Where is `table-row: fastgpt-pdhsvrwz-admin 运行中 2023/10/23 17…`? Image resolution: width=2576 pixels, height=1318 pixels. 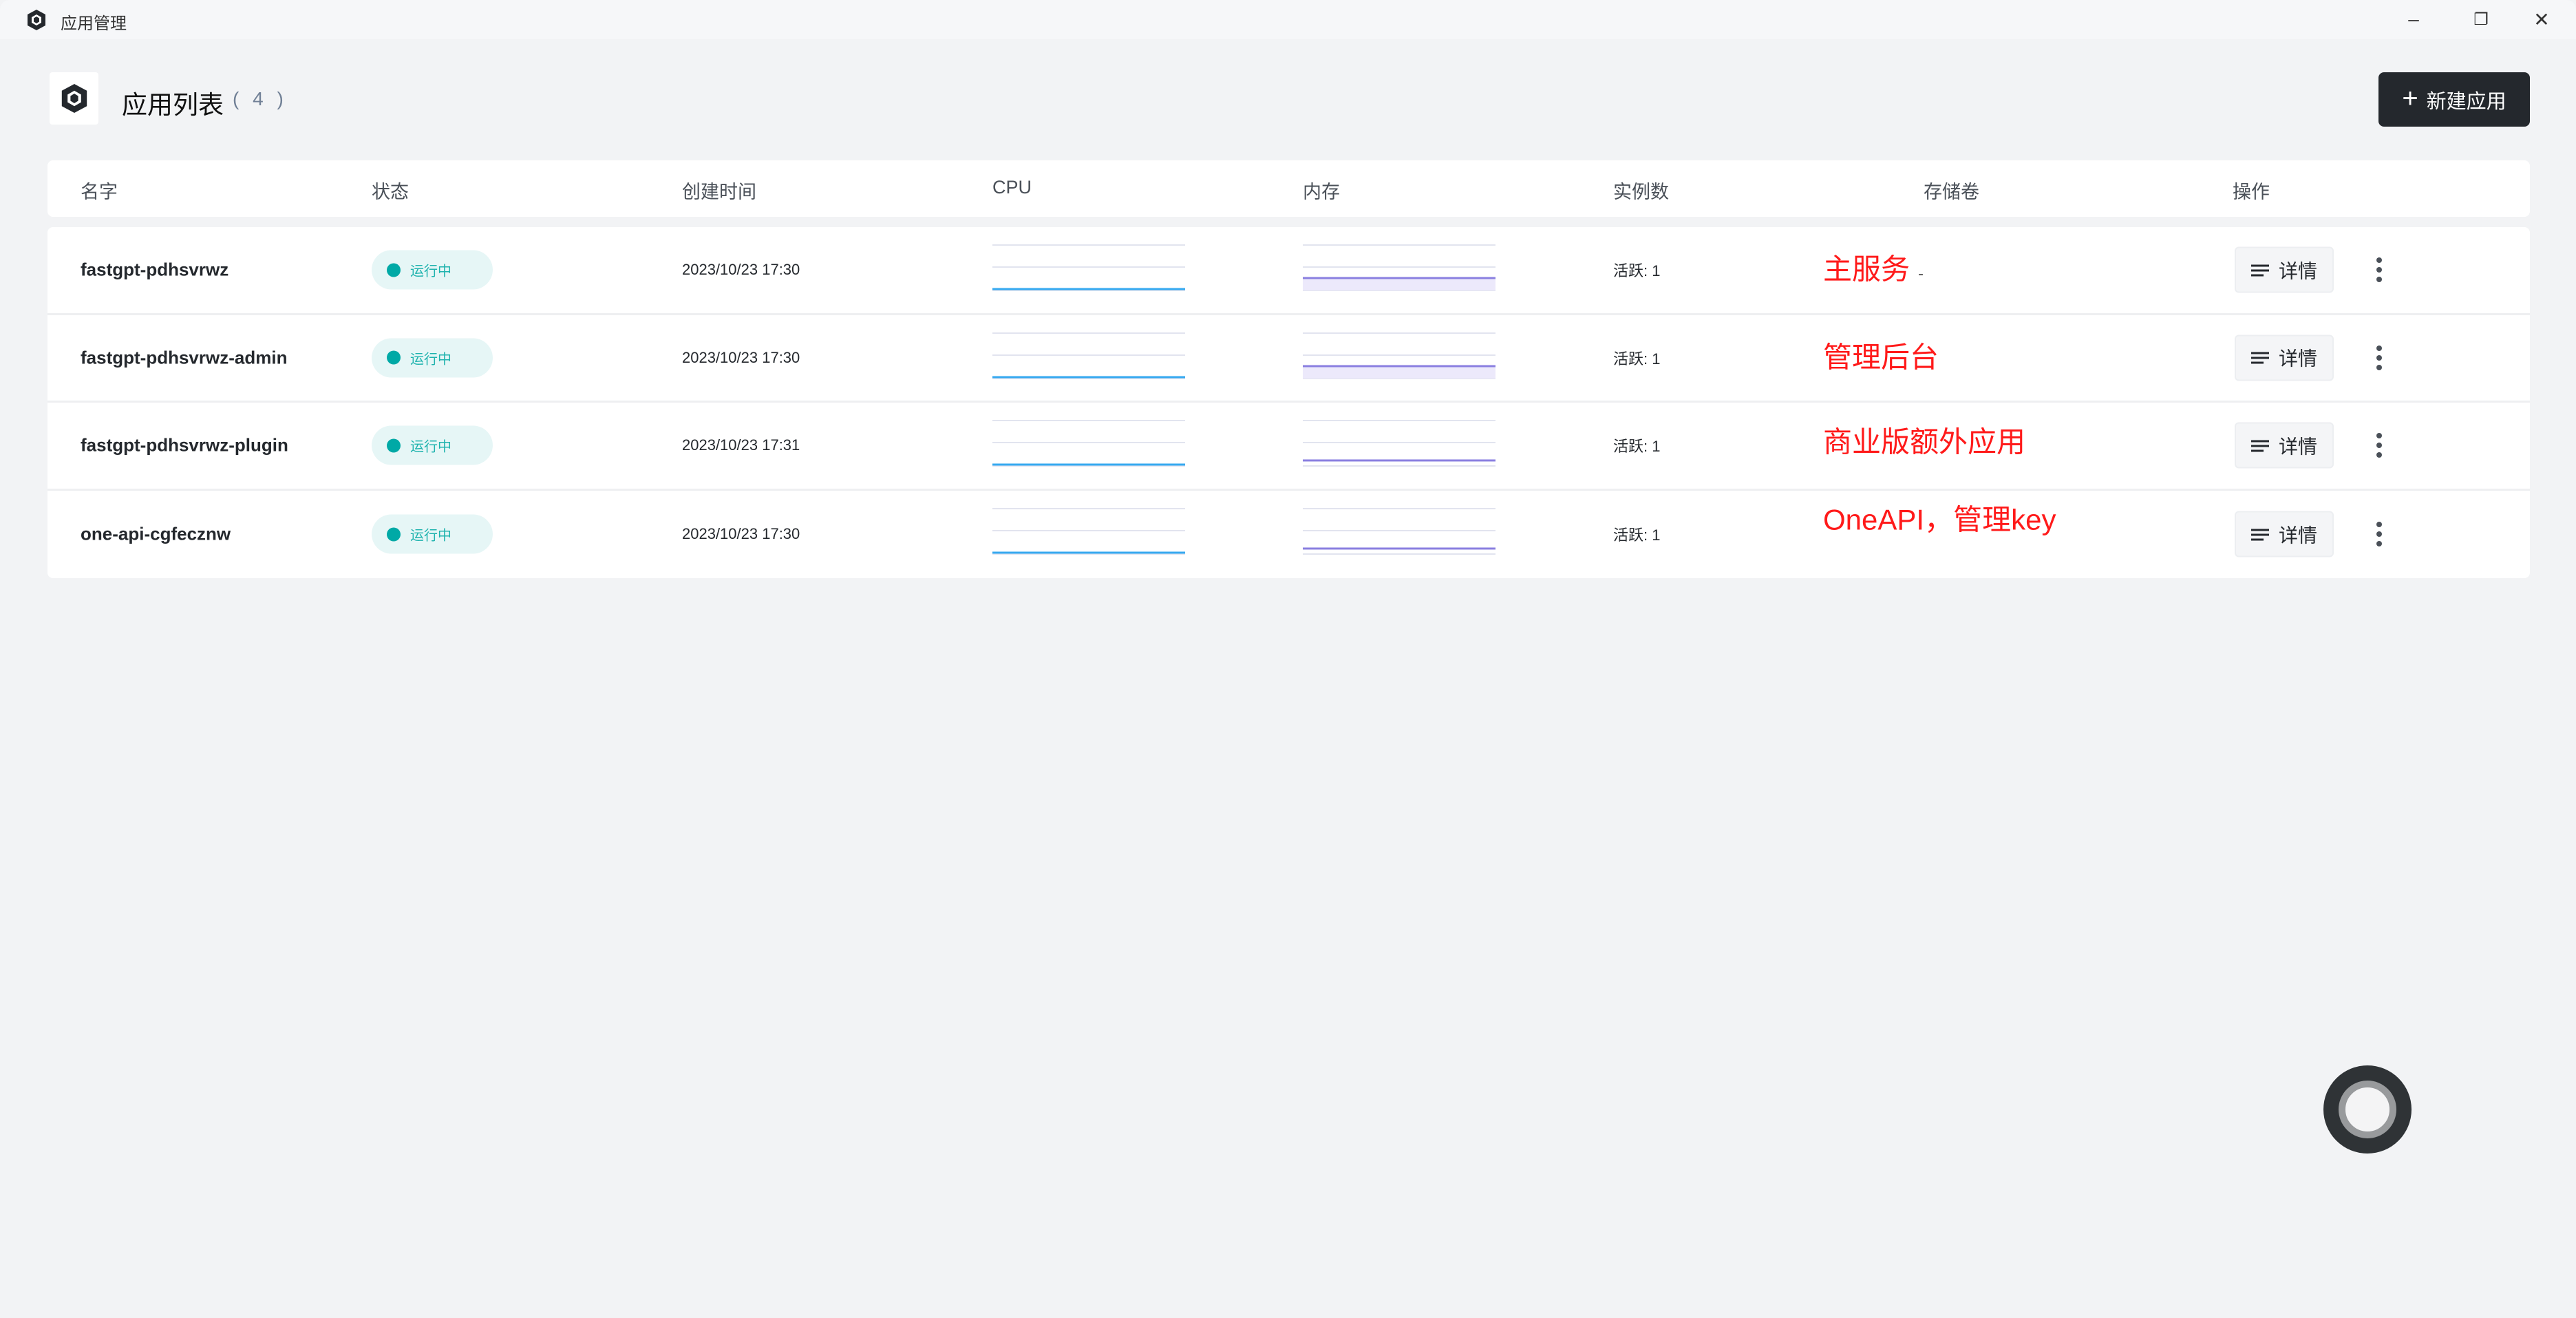 table-row: fastgpt-pdhsvrwz-admin 运行中 2023/10/23 17… is located at coordinates (1288, 359).